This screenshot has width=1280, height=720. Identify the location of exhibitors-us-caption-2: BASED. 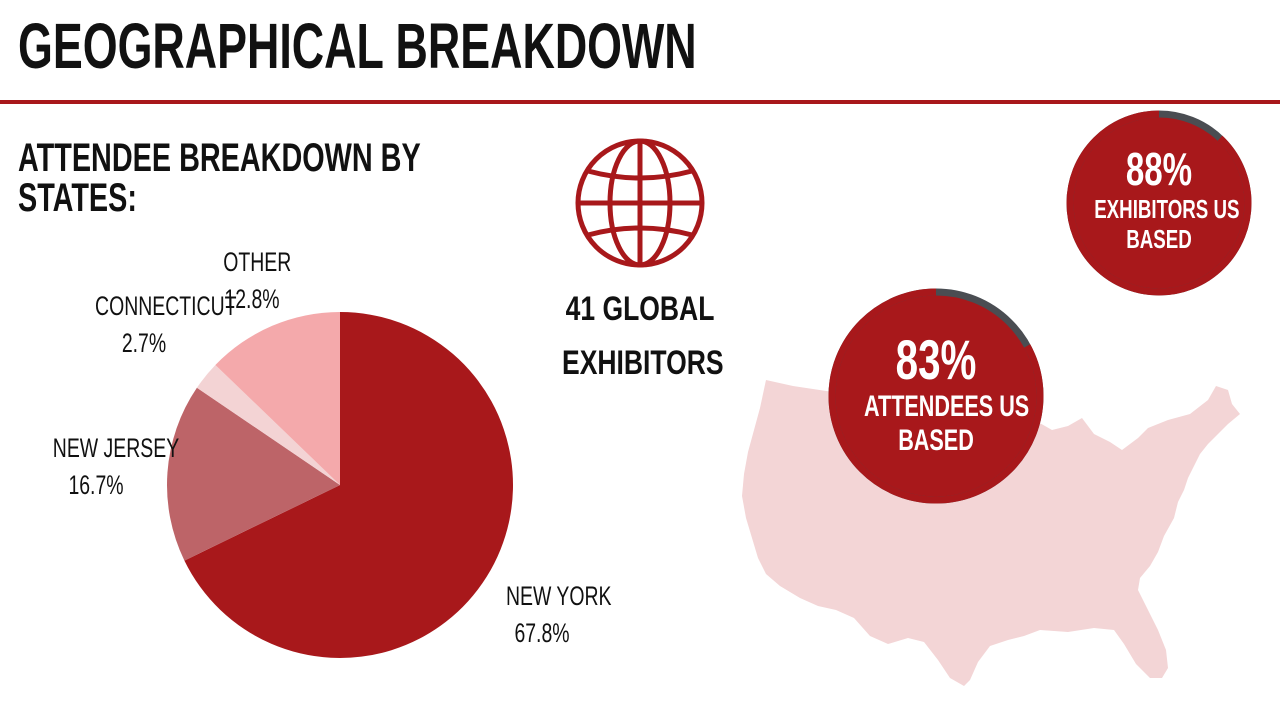
(1159, 239).